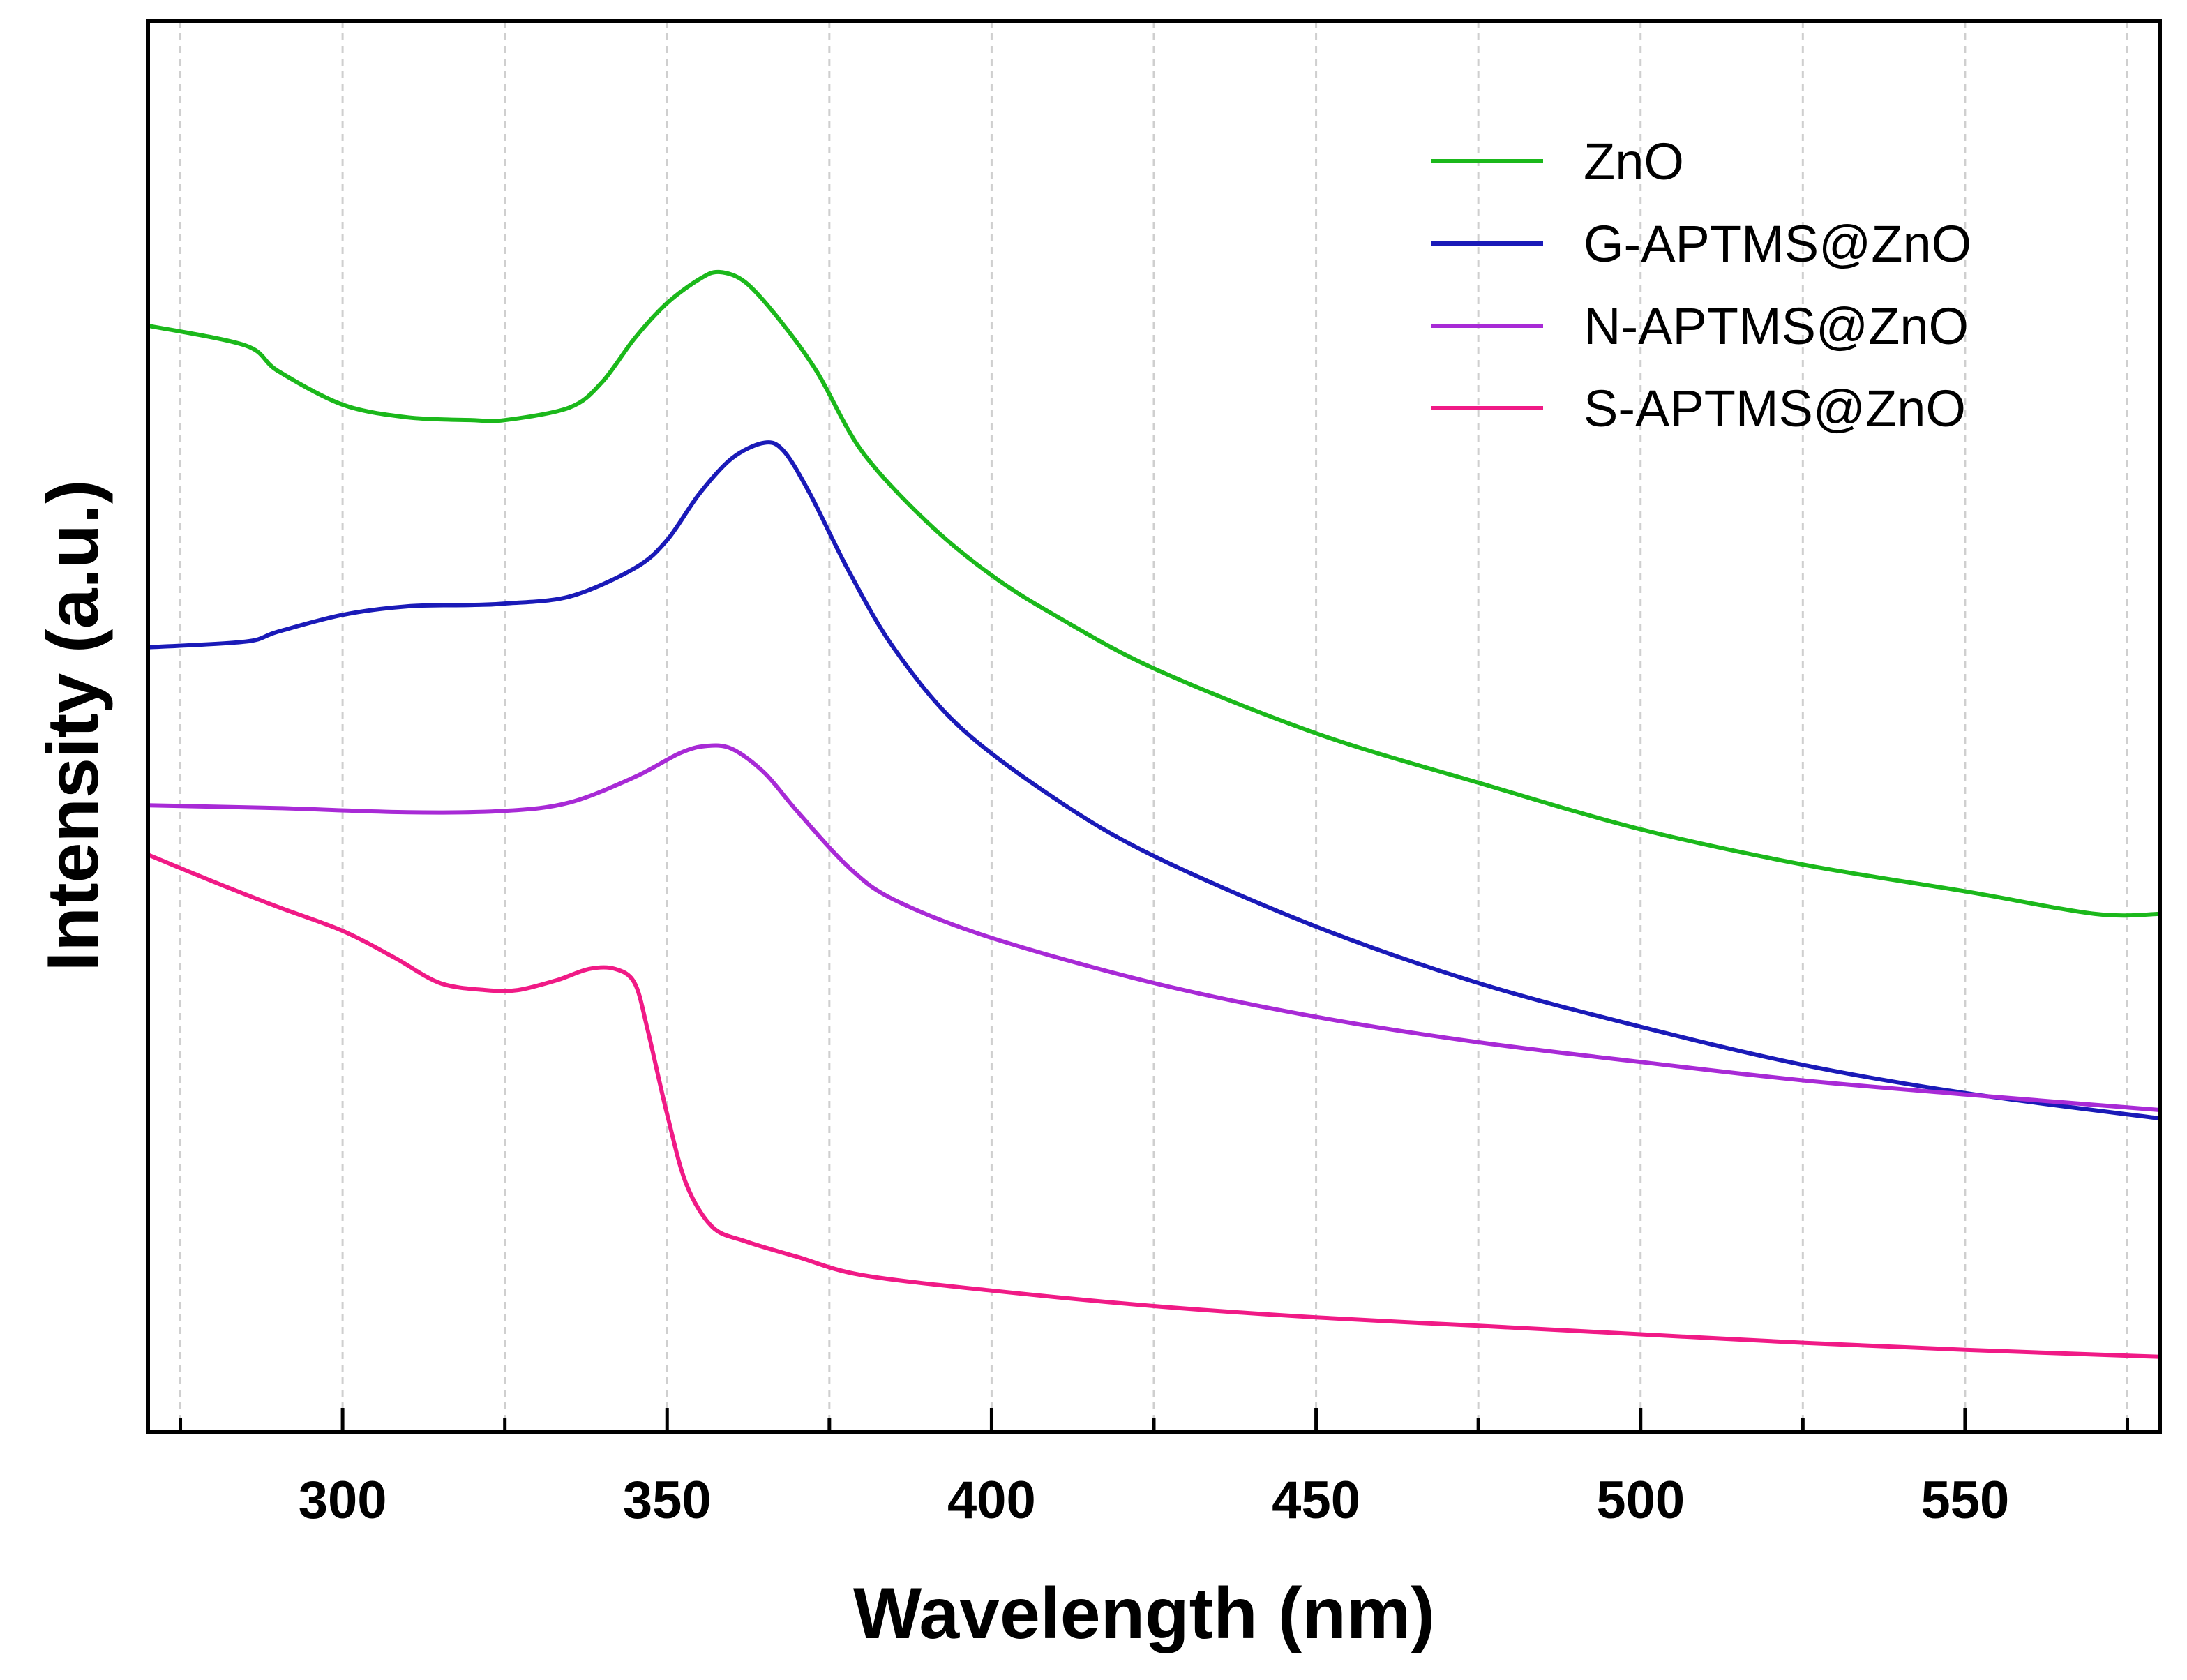 Image resolution: width=2187 pixels, height=1680 pixels. I want to click on x-tick-label: 350, so click(668, 1500).